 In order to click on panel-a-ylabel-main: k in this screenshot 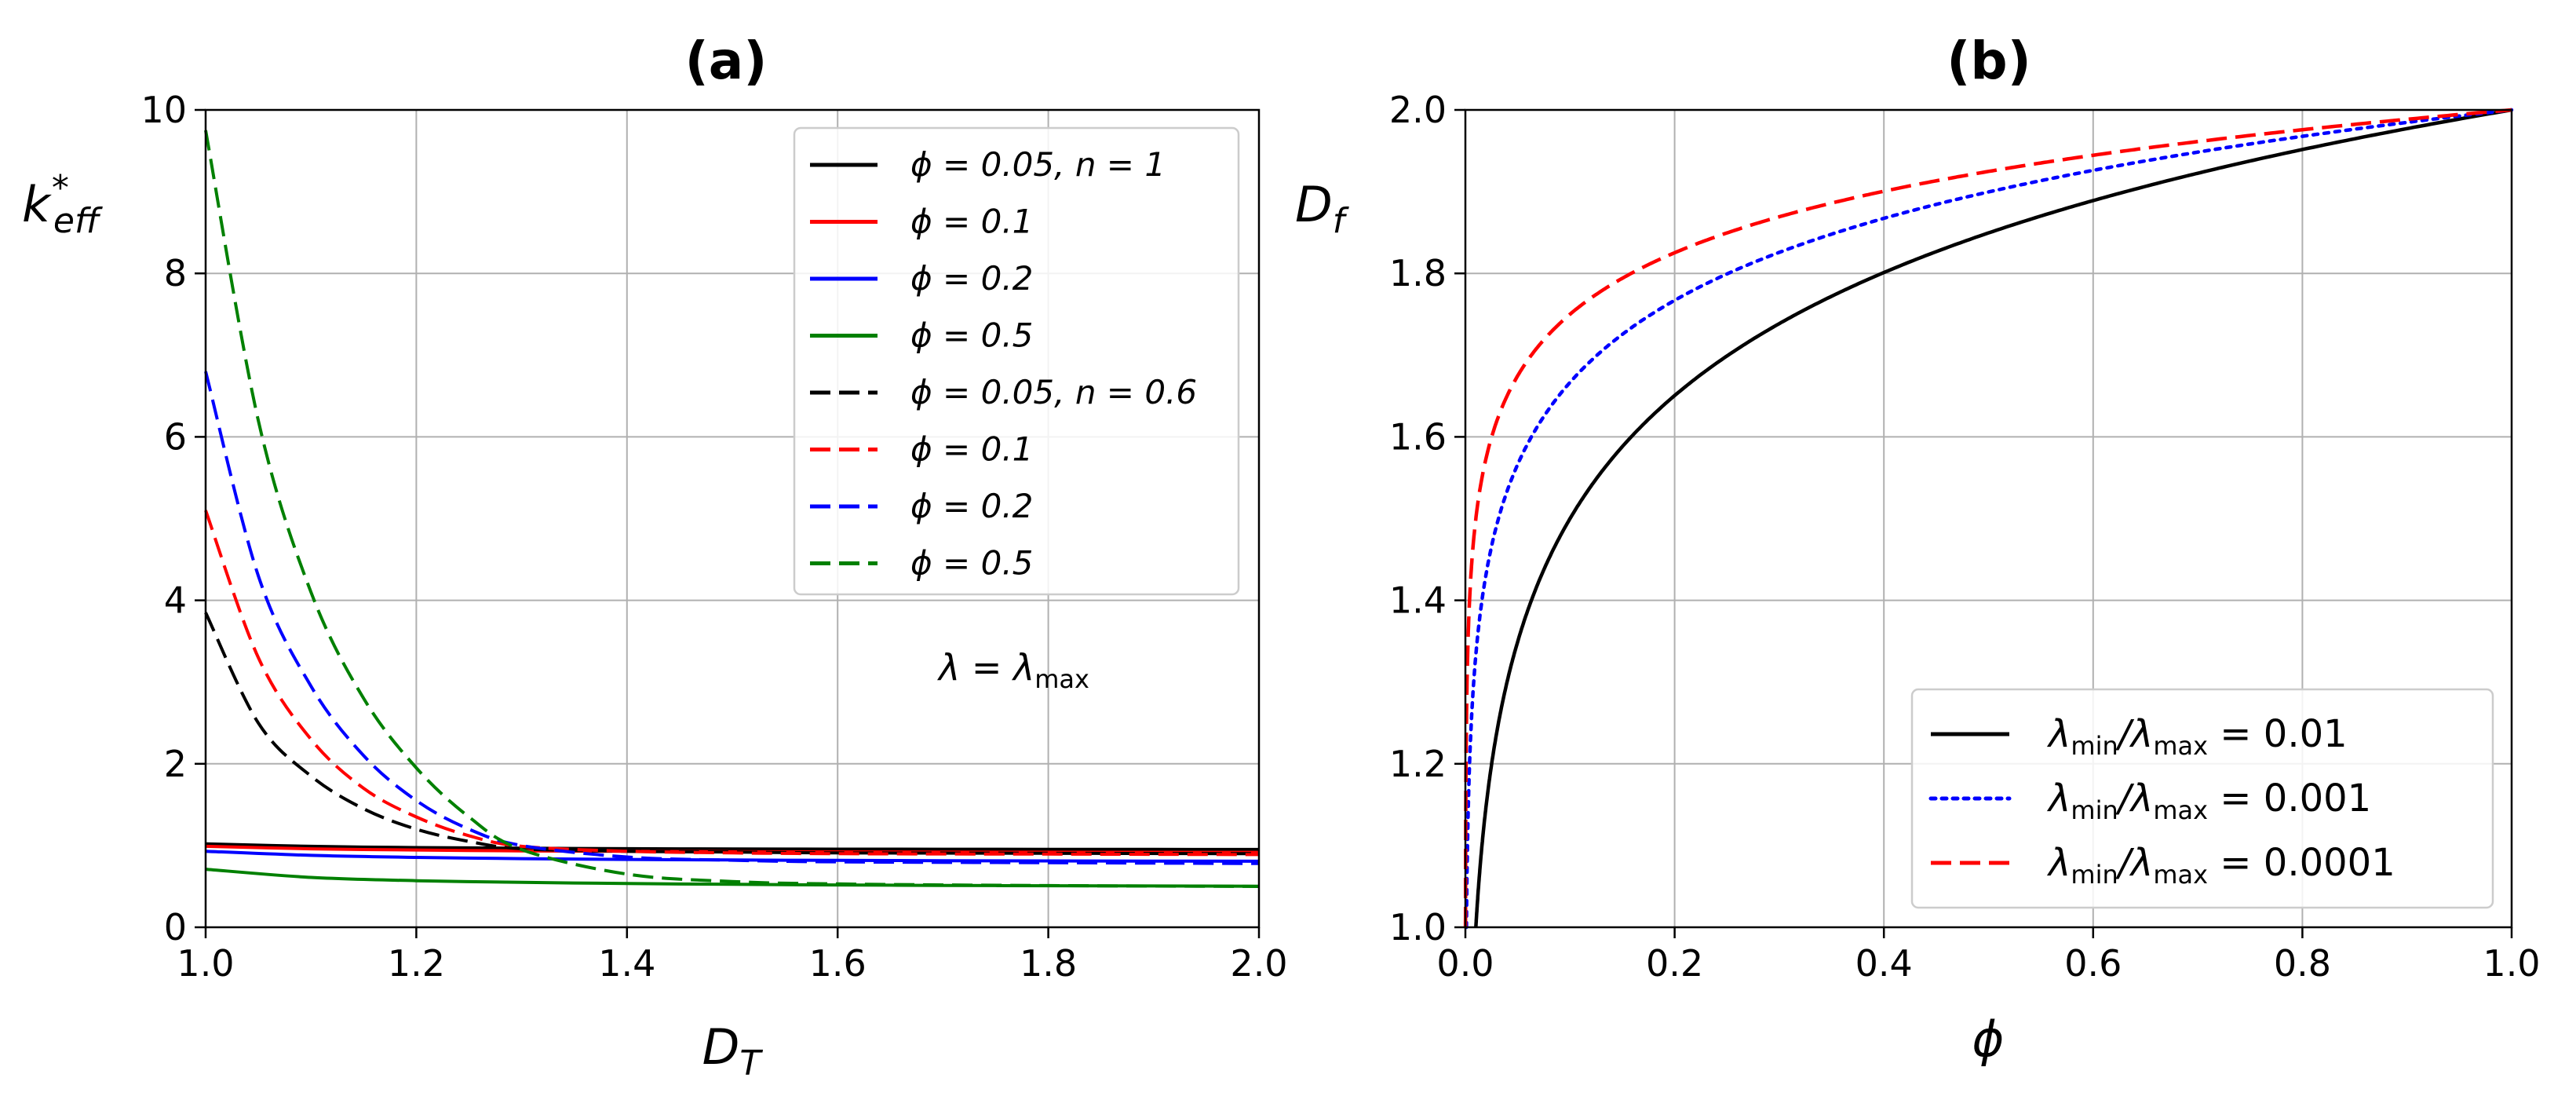, I will do `click(37, 204)`.